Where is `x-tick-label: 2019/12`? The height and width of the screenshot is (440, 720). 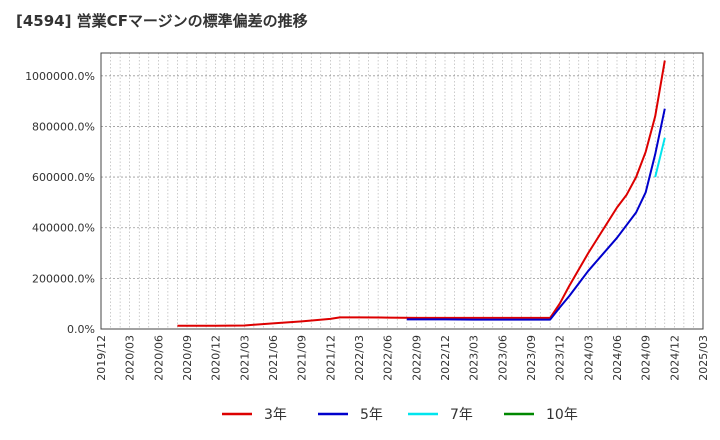
x-tick-label: 2019/12 is located at coordinates (101, 358).